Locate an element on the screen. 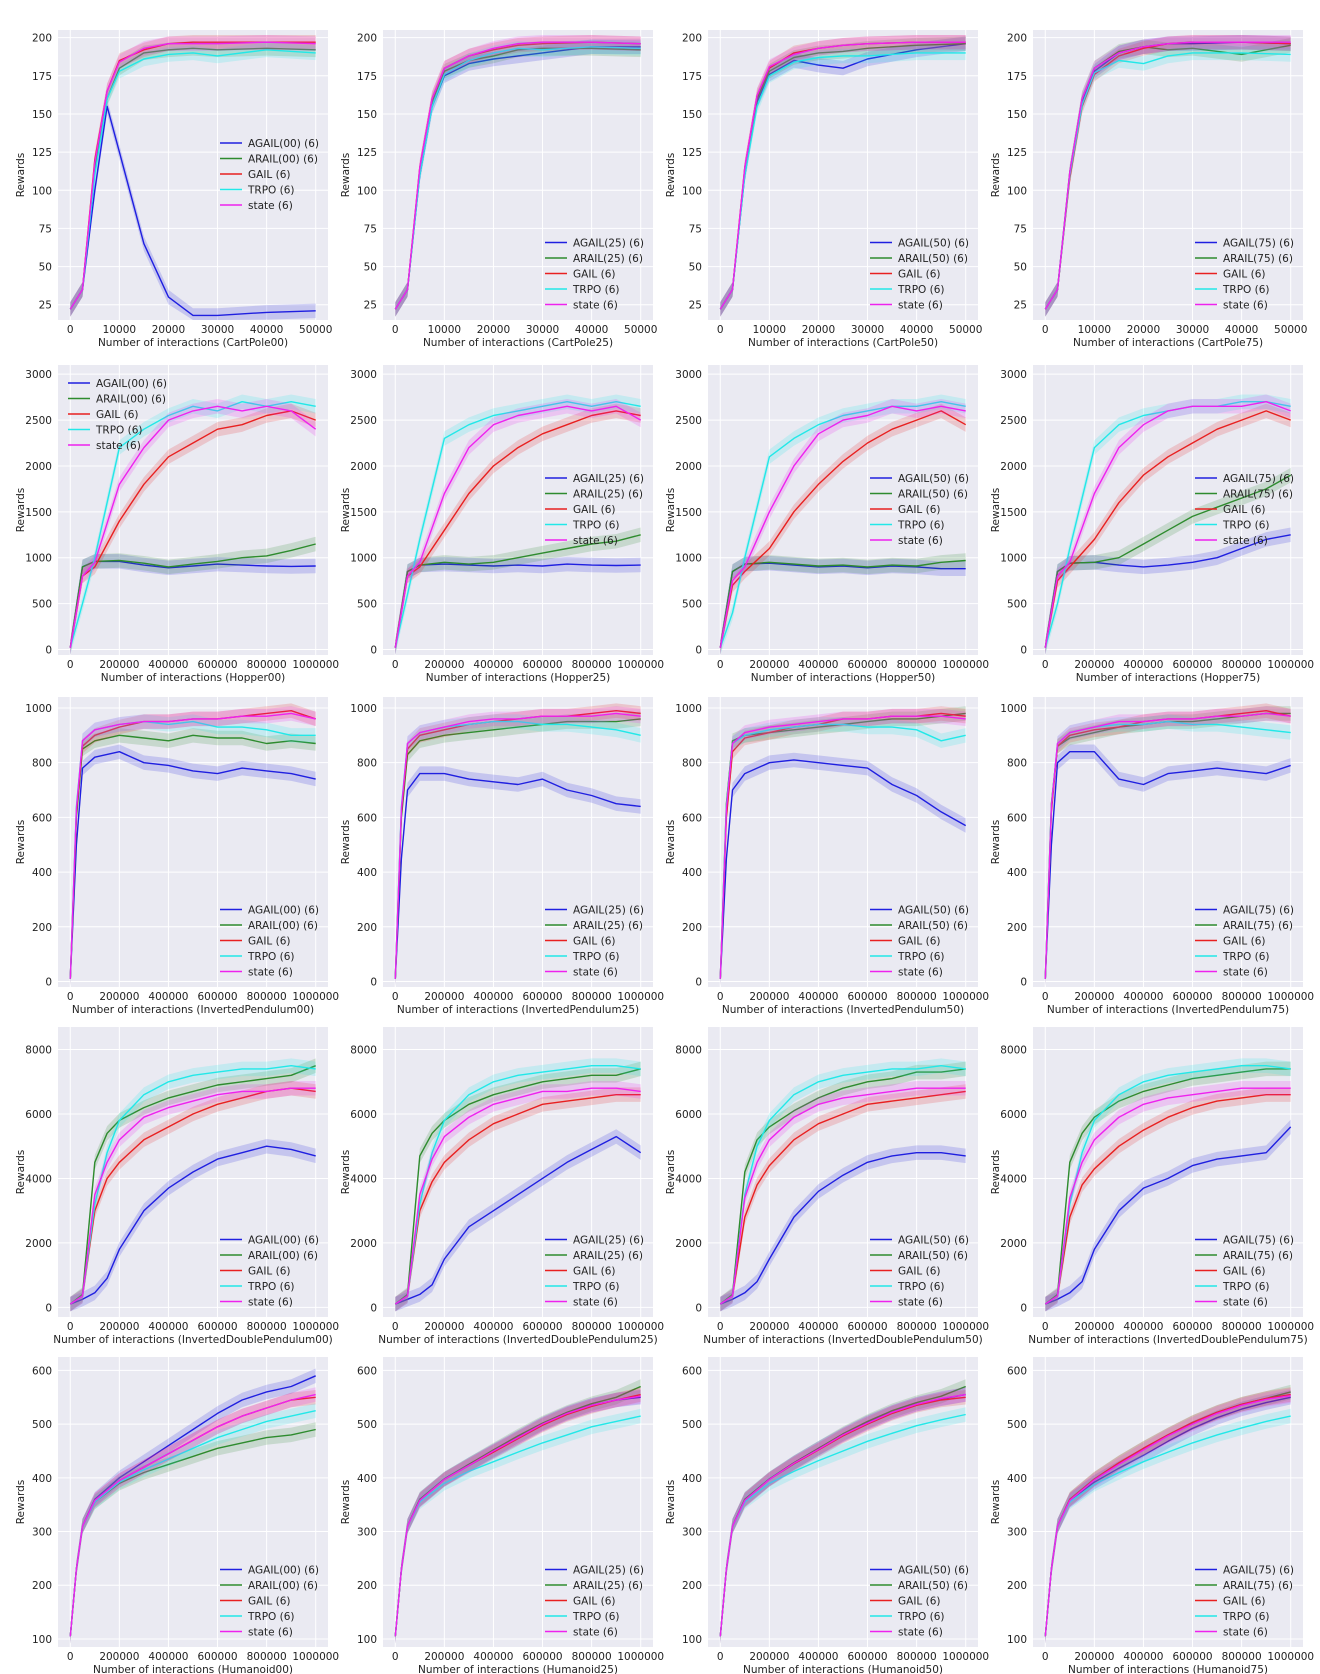 This screenshot has height=1674, width=1320. y-tick-label: 400 is located at coordinates (42, 873).